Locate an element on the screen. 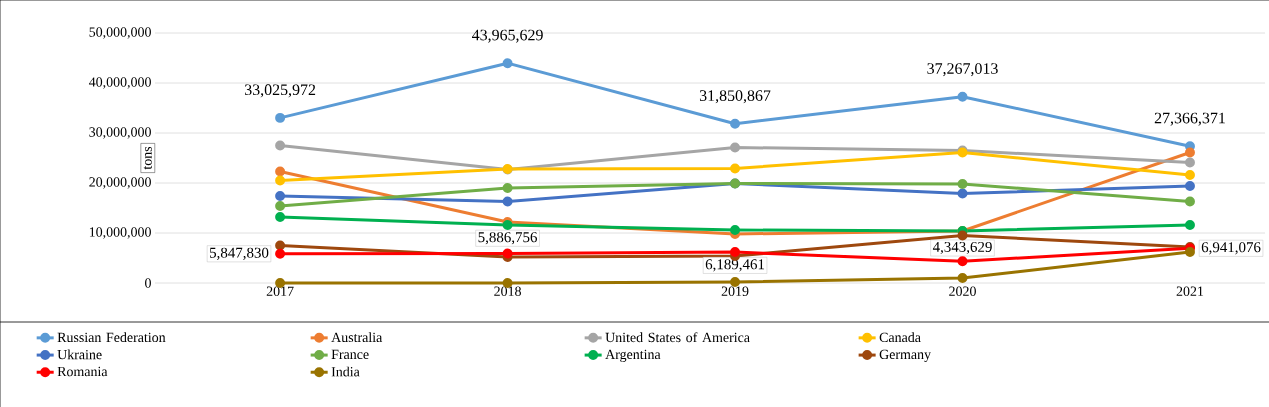 The height and width of the screenshot is (407, 1269). y-tick-label: 0 is located at coordinates (148, 283).